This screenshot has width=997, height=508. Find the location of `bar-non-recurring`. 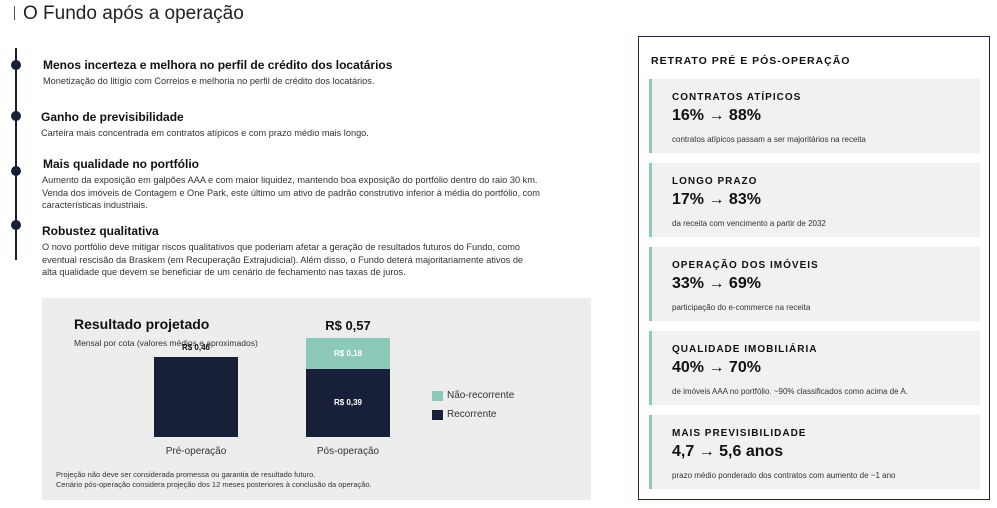

bar-non-recurring is located at coordinates (348, 353).